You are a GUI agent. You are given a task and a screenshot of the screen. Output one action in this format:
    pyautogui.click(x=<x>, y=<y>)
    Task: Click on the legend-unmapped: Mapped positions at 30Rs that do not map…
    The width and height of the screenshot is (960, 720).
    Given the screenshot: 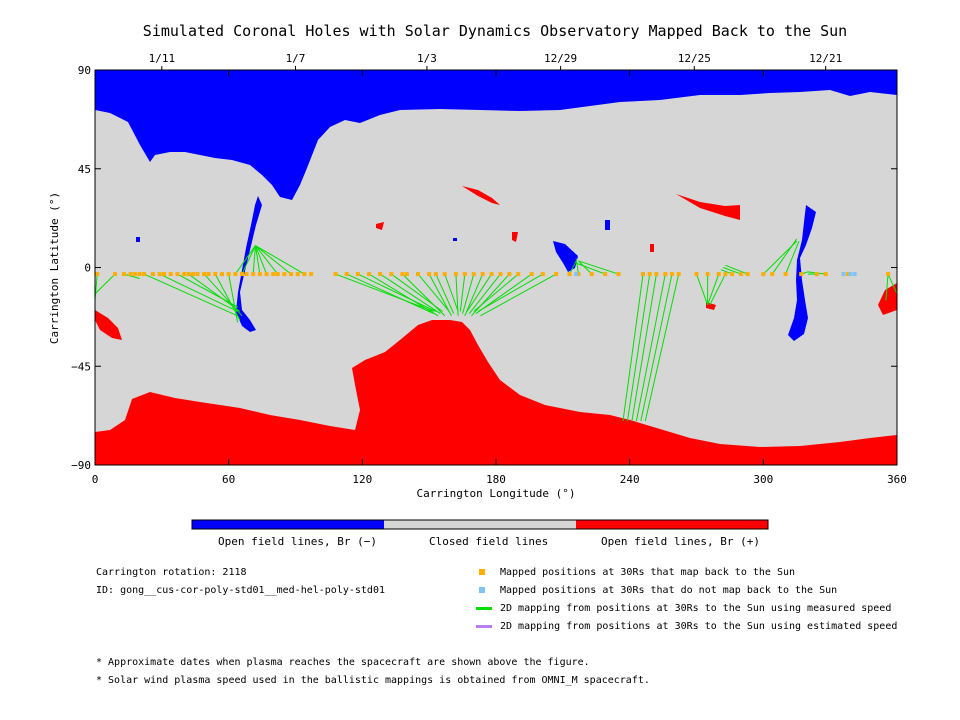 What is the action you would take?
    pyautogui.click(x=669, y=590)
    